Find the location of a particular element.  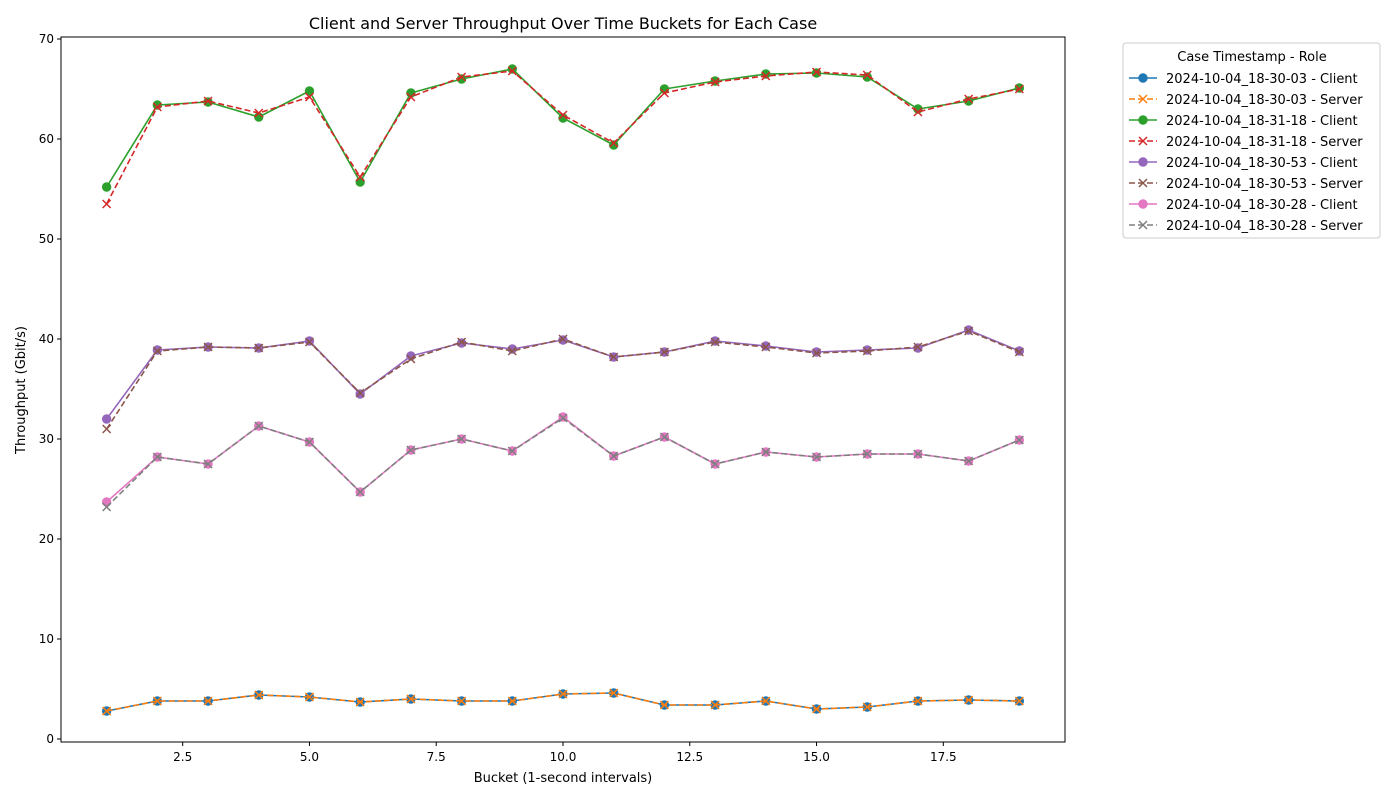

legend-item: 2024-10-04_18-30-28 - Client is located at coordinates (1243, 205).